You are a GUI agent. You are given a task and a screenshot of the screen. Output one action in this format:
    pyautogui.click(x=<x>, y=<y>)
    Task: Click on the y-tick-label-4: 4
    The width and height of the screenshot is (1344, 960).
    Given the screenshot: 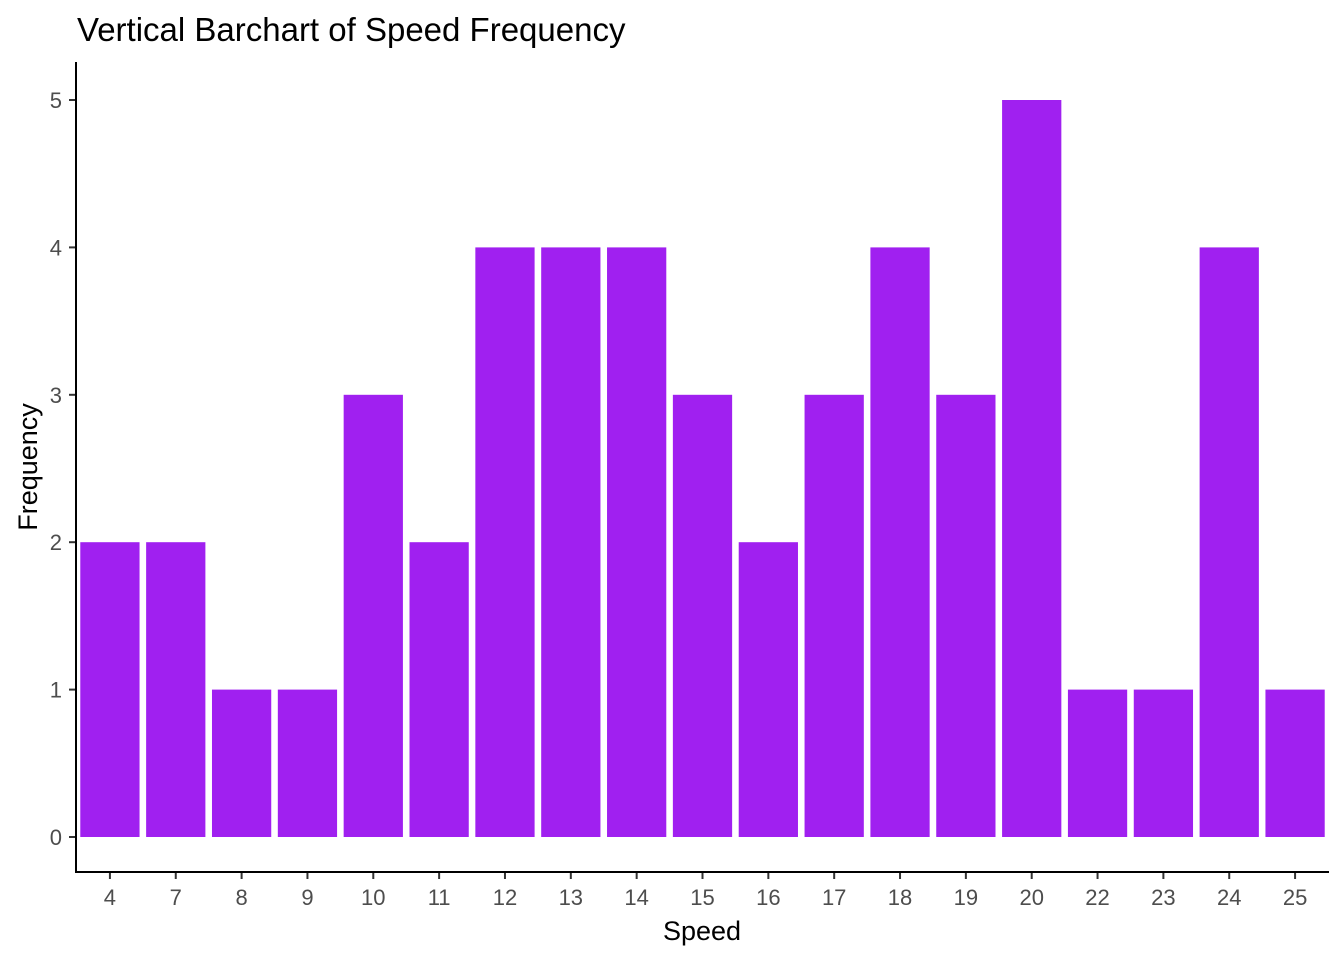 What is the action you would take?
    pyautogui.click(x=56, y=247)
    